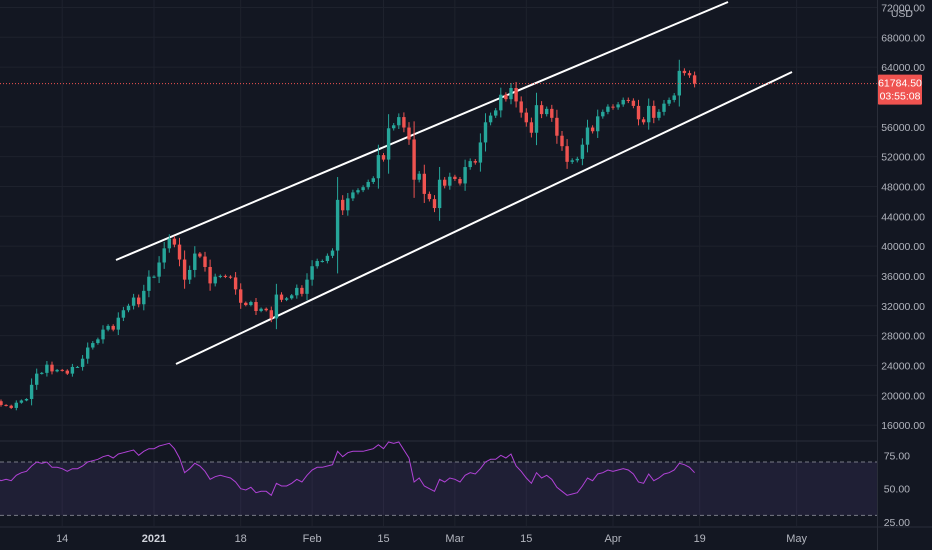 The image size is (932, 550). Describe the element at coordinates (154, 539) in the screenshot. I see `time-tick-label: 2021` at that location.